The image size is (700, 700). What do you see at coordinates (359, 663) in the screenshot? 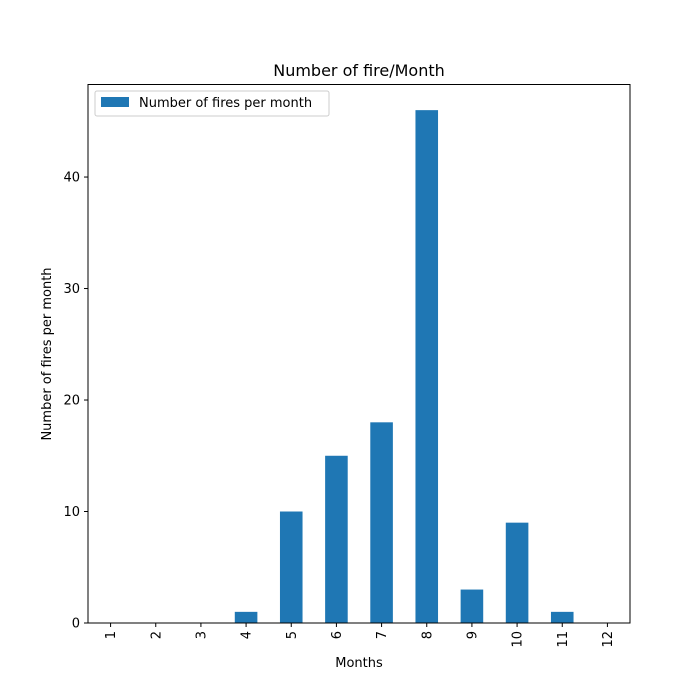
I see `x-axis-label: Months` at bounding box center [359, 663].